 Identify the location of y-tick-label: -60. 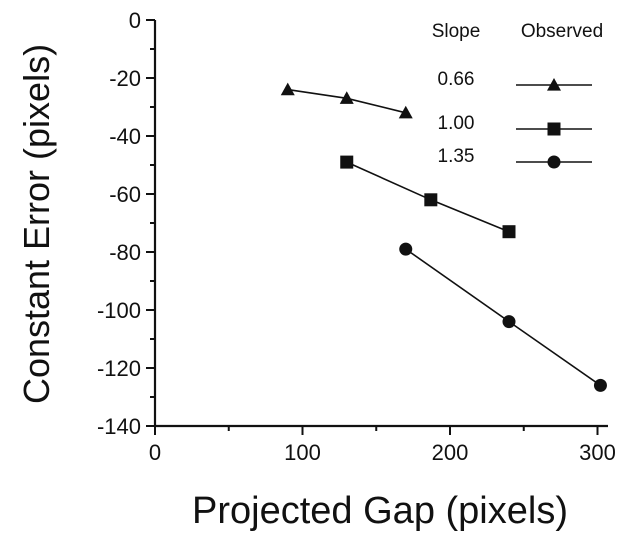
(125, 194).